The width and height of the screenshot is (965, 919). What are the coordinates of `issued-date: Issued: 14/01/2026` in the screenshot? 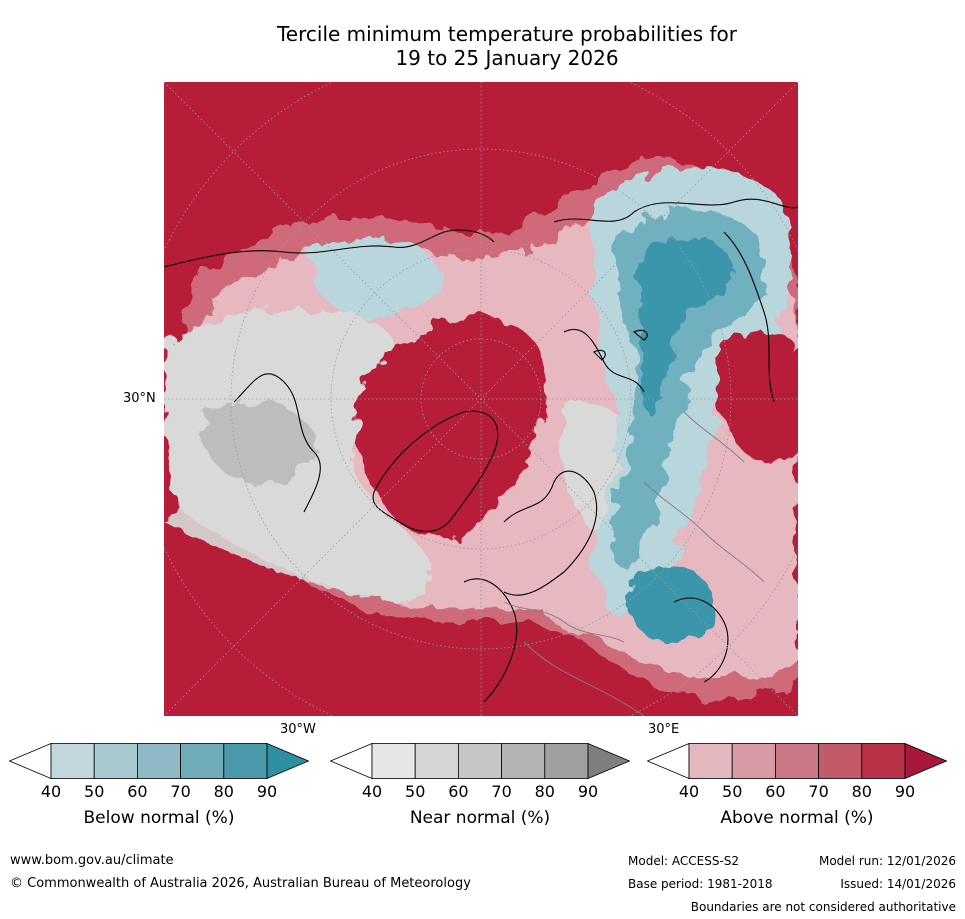 It's located at (898, 884).